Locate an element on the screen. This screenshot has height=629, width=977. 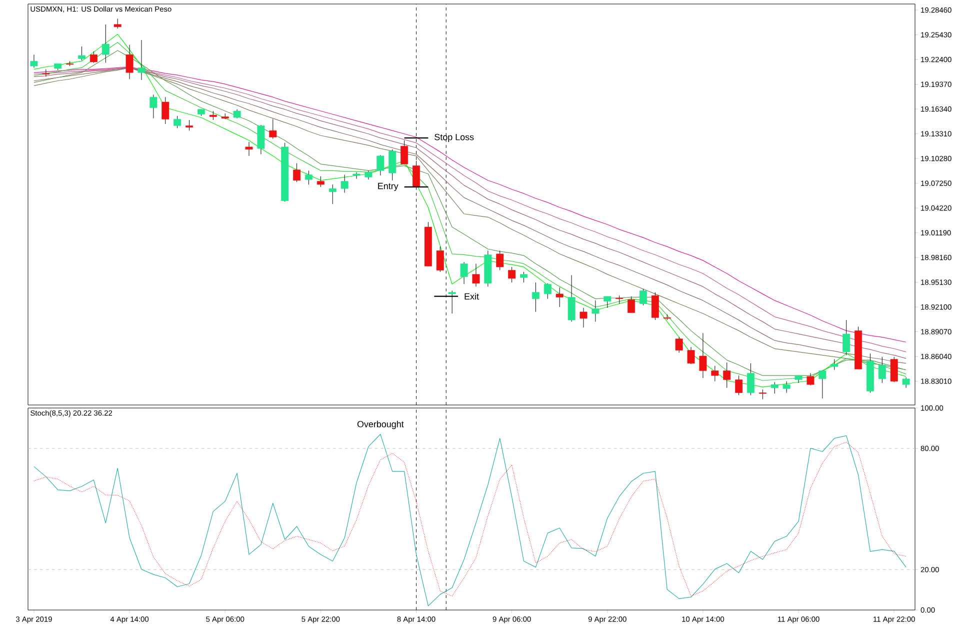
annotation: Exit is located at coordinates (471, 296).